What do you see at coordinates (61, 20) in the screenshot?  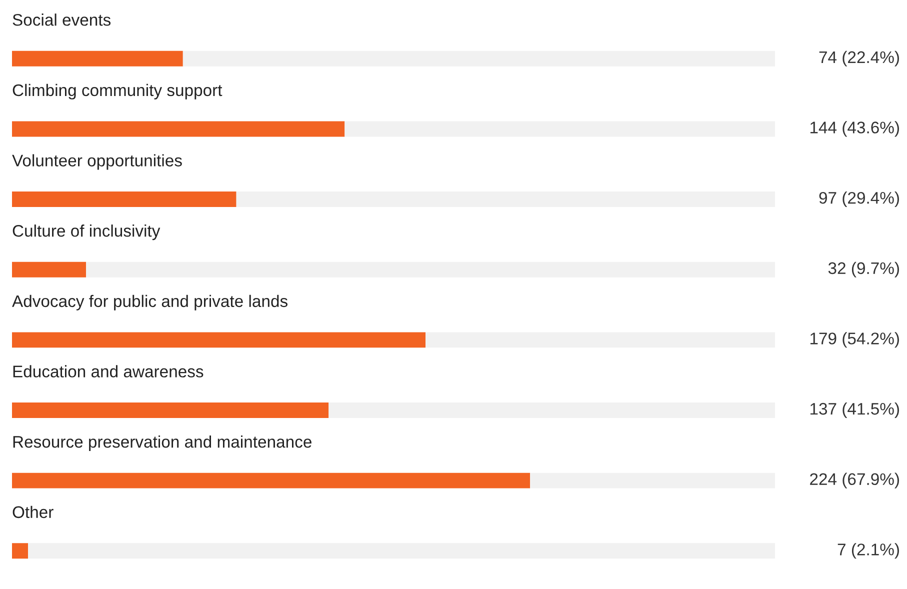 I see `y-tick-label: Social events` at bounding box center [61, 20].